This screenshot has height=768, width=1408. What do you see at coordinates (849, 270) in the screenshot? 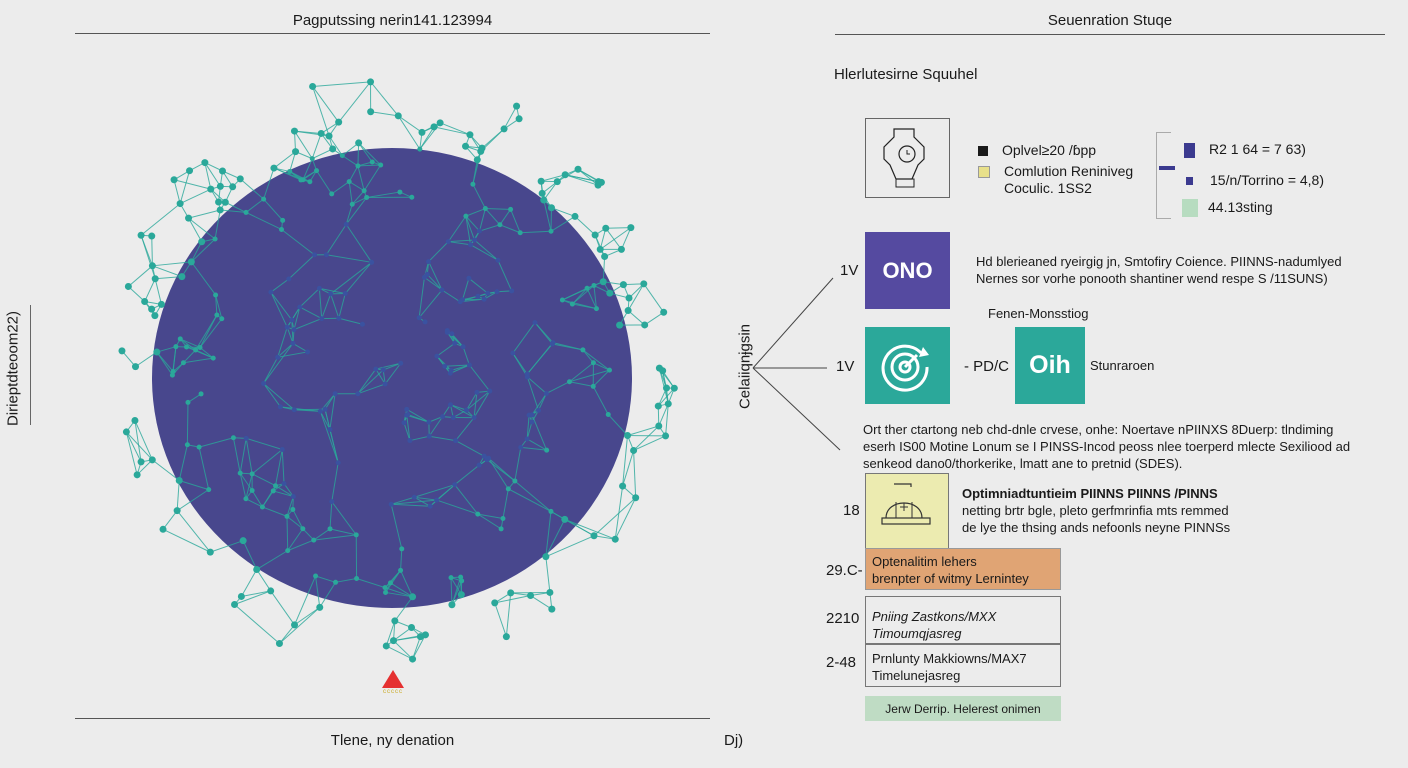
I see `row1-level: 1V` at bounding box center [849, 270].